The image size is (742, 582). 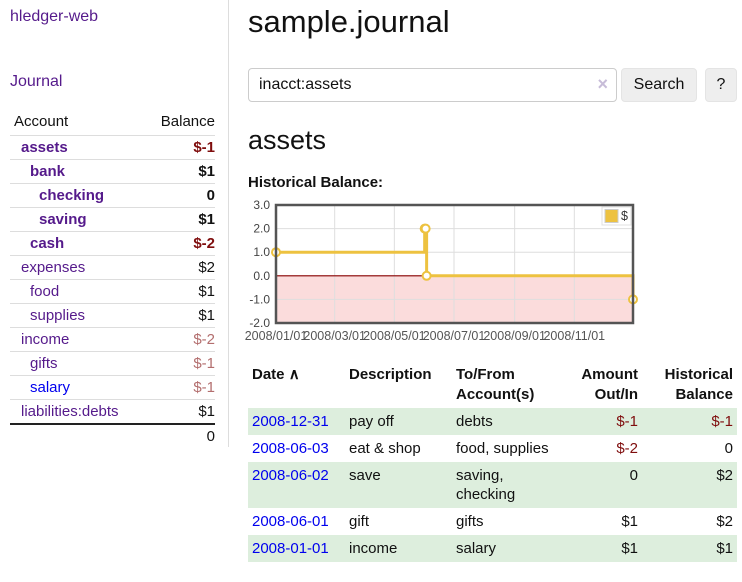 What do you see at coordinates (492, 521) in the screenshot?
I see `register-row: 2008-06-01 gift gifts $1 $2` at bounding box center [492, 521].